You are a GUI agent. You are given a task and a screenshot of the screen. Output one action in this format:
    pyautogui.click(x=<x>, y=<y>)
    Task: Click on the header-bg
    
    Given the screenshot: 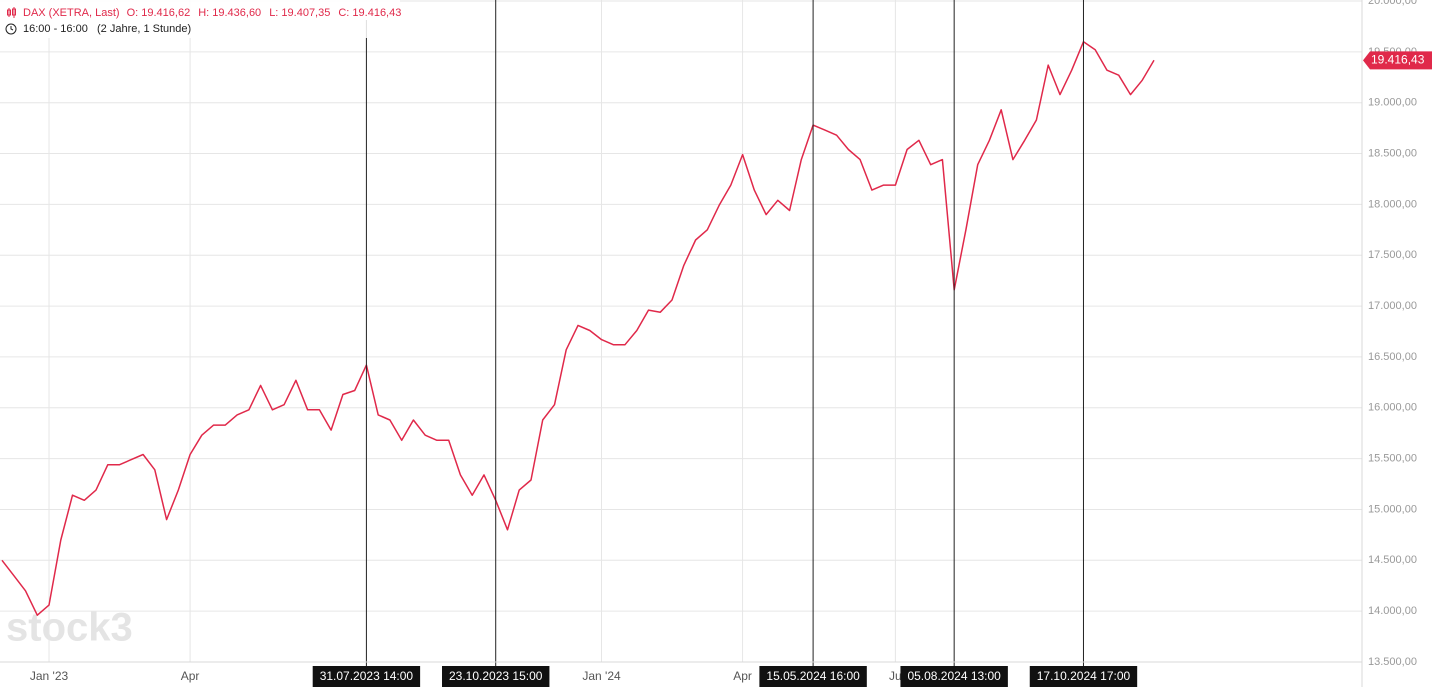 What is the action you would take?
    pyautogui.click(x=200, y=19)
    